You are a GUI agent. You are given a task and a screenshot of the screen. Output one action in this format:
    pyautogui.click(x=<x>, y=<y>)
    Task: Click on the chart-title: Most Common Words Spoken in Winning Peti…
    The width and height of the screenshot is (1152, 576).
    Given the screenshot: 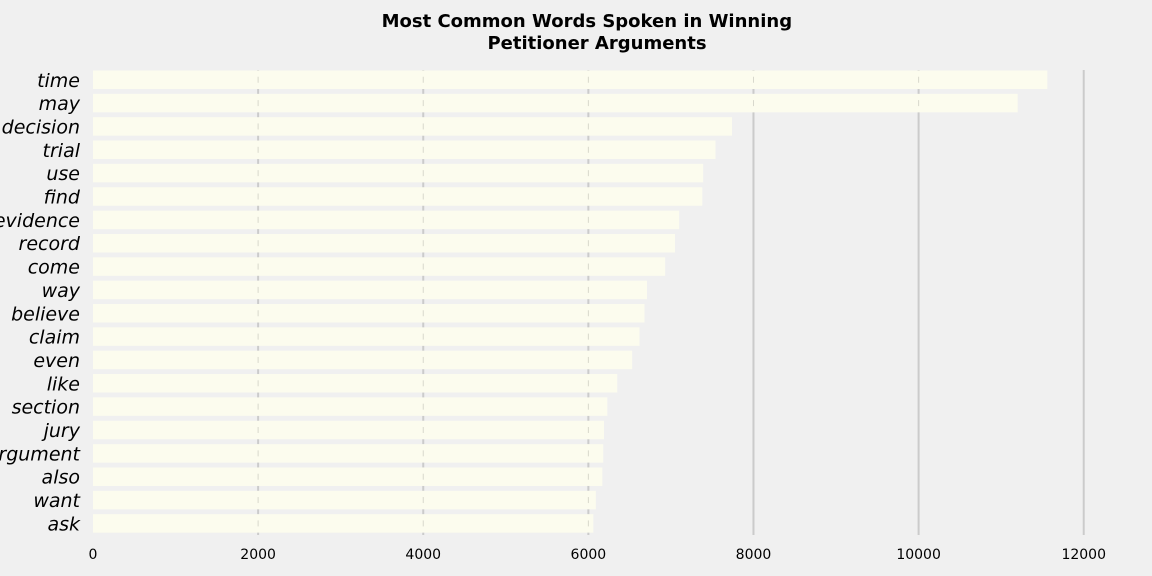 What is the action you would take?
    pyautogui.click(x=590, y=32)
    